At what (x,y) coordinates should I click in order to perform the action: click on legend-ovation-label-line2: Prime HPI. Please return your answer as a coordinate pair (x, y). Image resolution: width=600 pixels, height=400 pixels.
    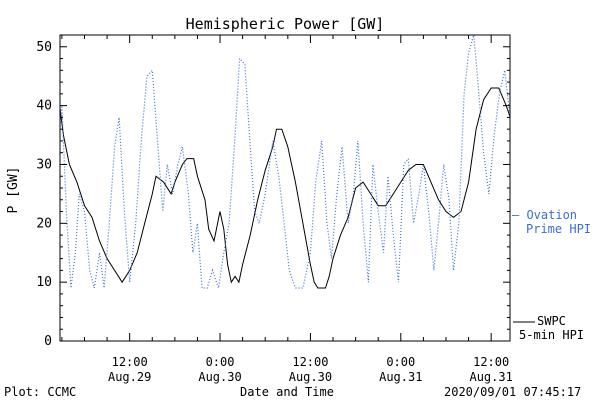
    Looking at the image, I should click on (558, 229).